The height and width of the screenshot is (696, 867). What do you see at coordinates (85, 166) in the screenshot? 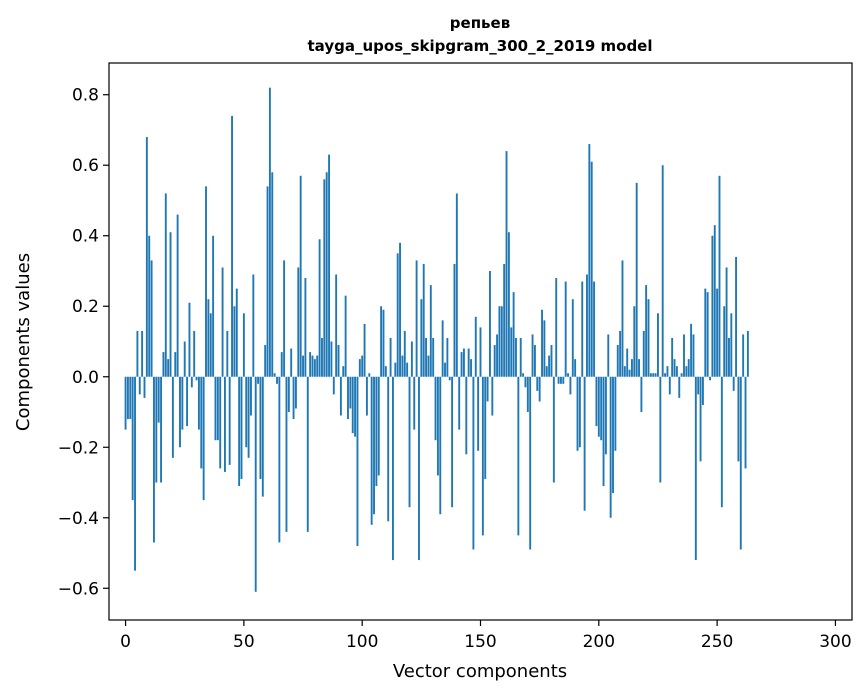
I see `y-tick-label: 0.6` at bounding box center [85, 166].